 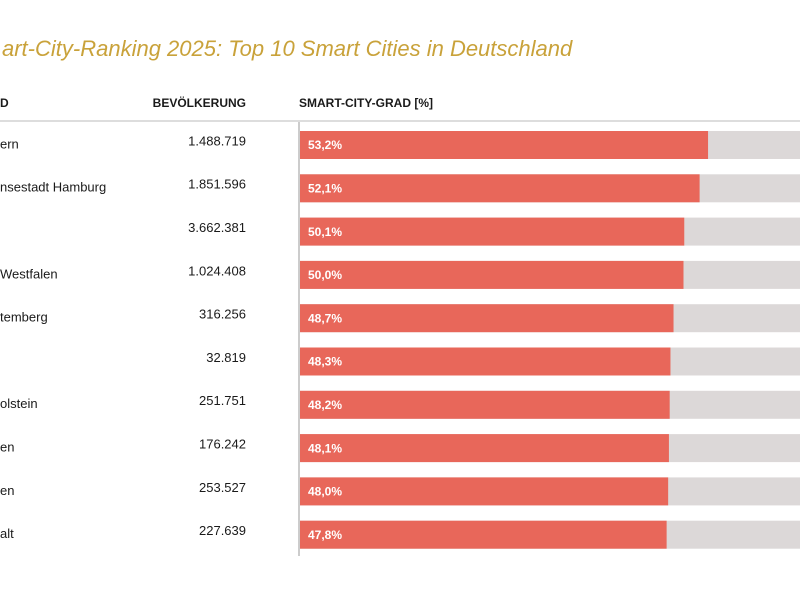 What do you see at coordinates (9, 143) in the screenshot?
I see `state: ern` at bounding box center [9, 143].